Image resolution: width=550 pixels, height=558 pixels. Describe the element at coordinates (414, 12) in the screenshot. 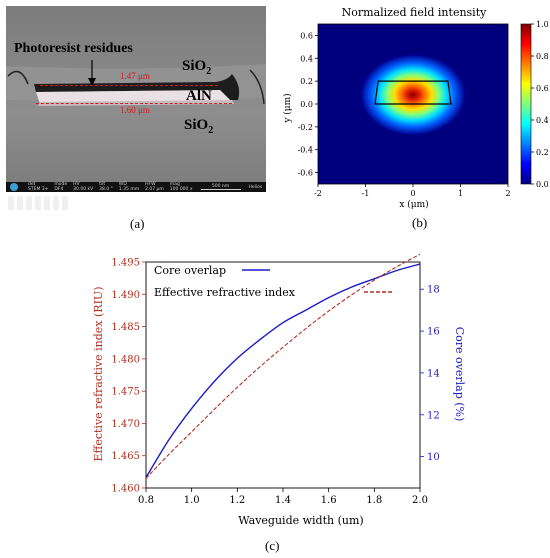

I see `heatmap-title: Normalized field intensity` at that location.